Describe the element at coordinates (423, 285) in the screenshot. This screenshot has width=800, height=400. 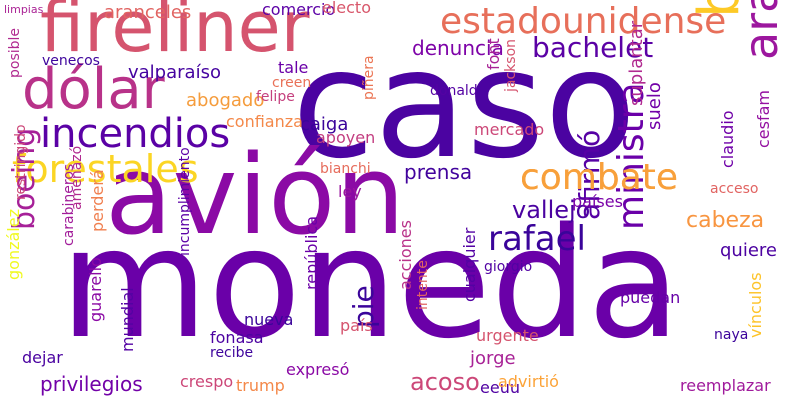
I see `word: intente` at that location.